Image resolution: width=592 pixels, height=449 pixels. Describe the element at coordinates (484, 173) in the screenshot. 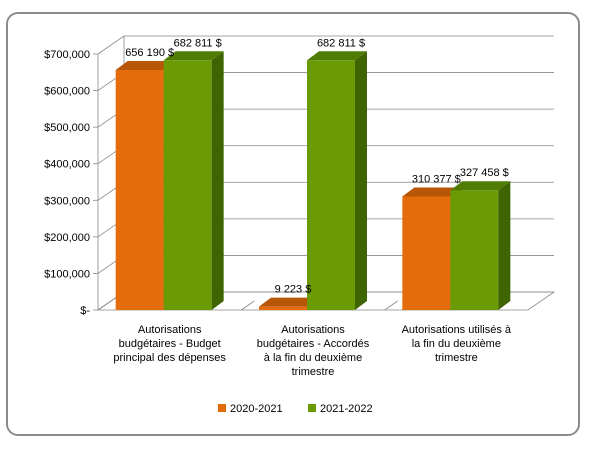

I see `data-label: 327 458 $` at that location.